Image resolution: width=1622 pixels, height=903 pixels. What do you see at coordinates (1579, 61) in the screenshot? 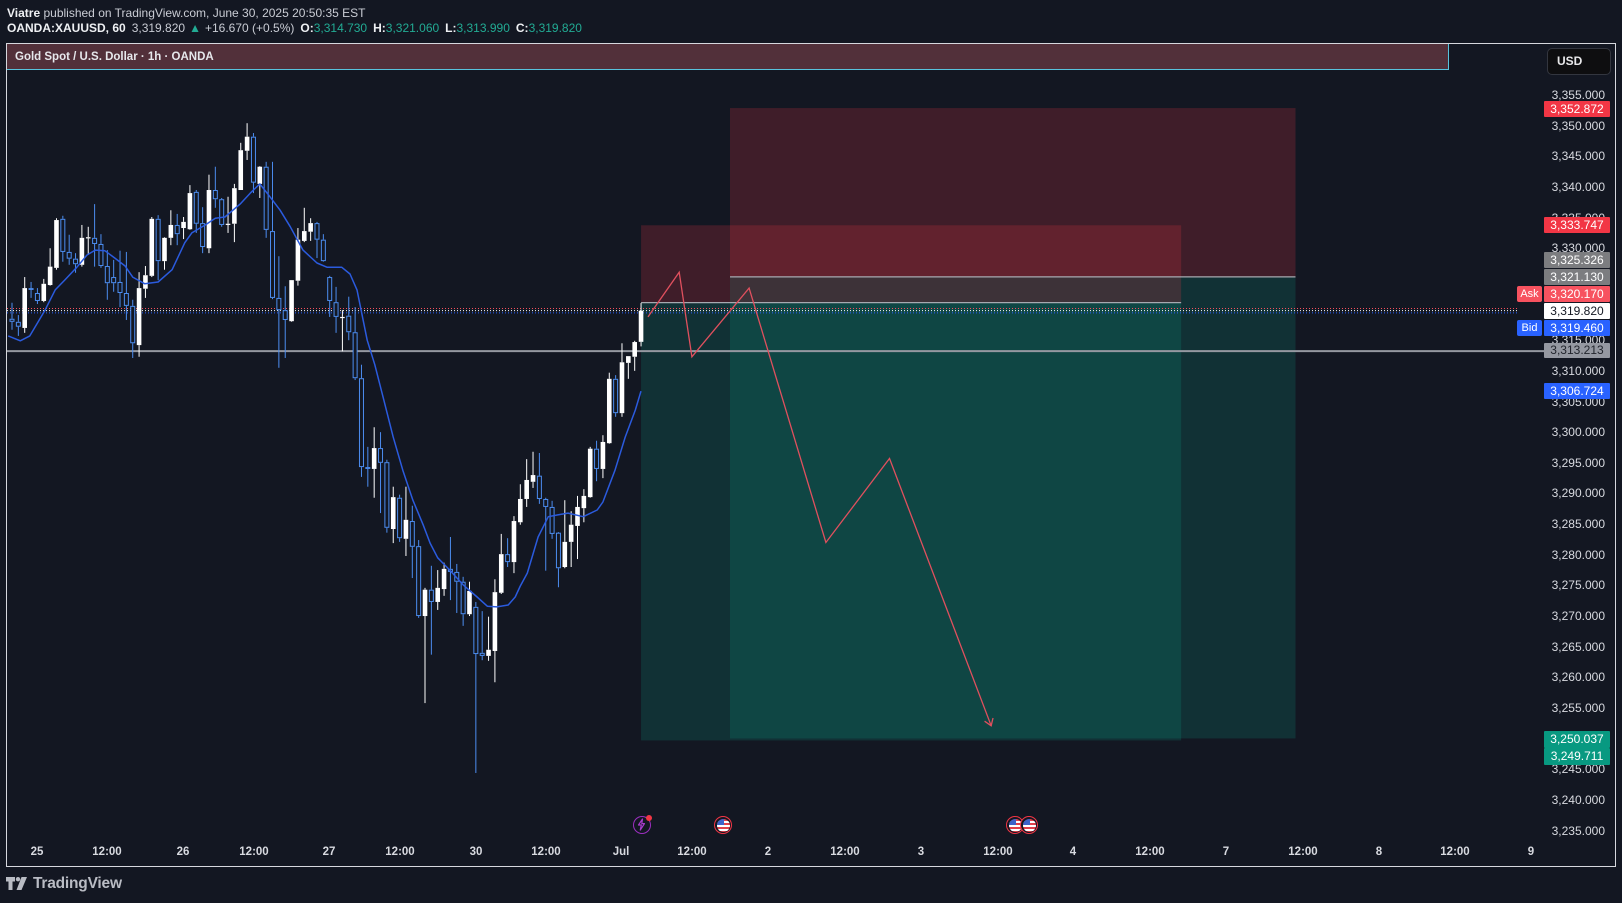
I see `currency-button: USD` at bounding box center [1579, 61].